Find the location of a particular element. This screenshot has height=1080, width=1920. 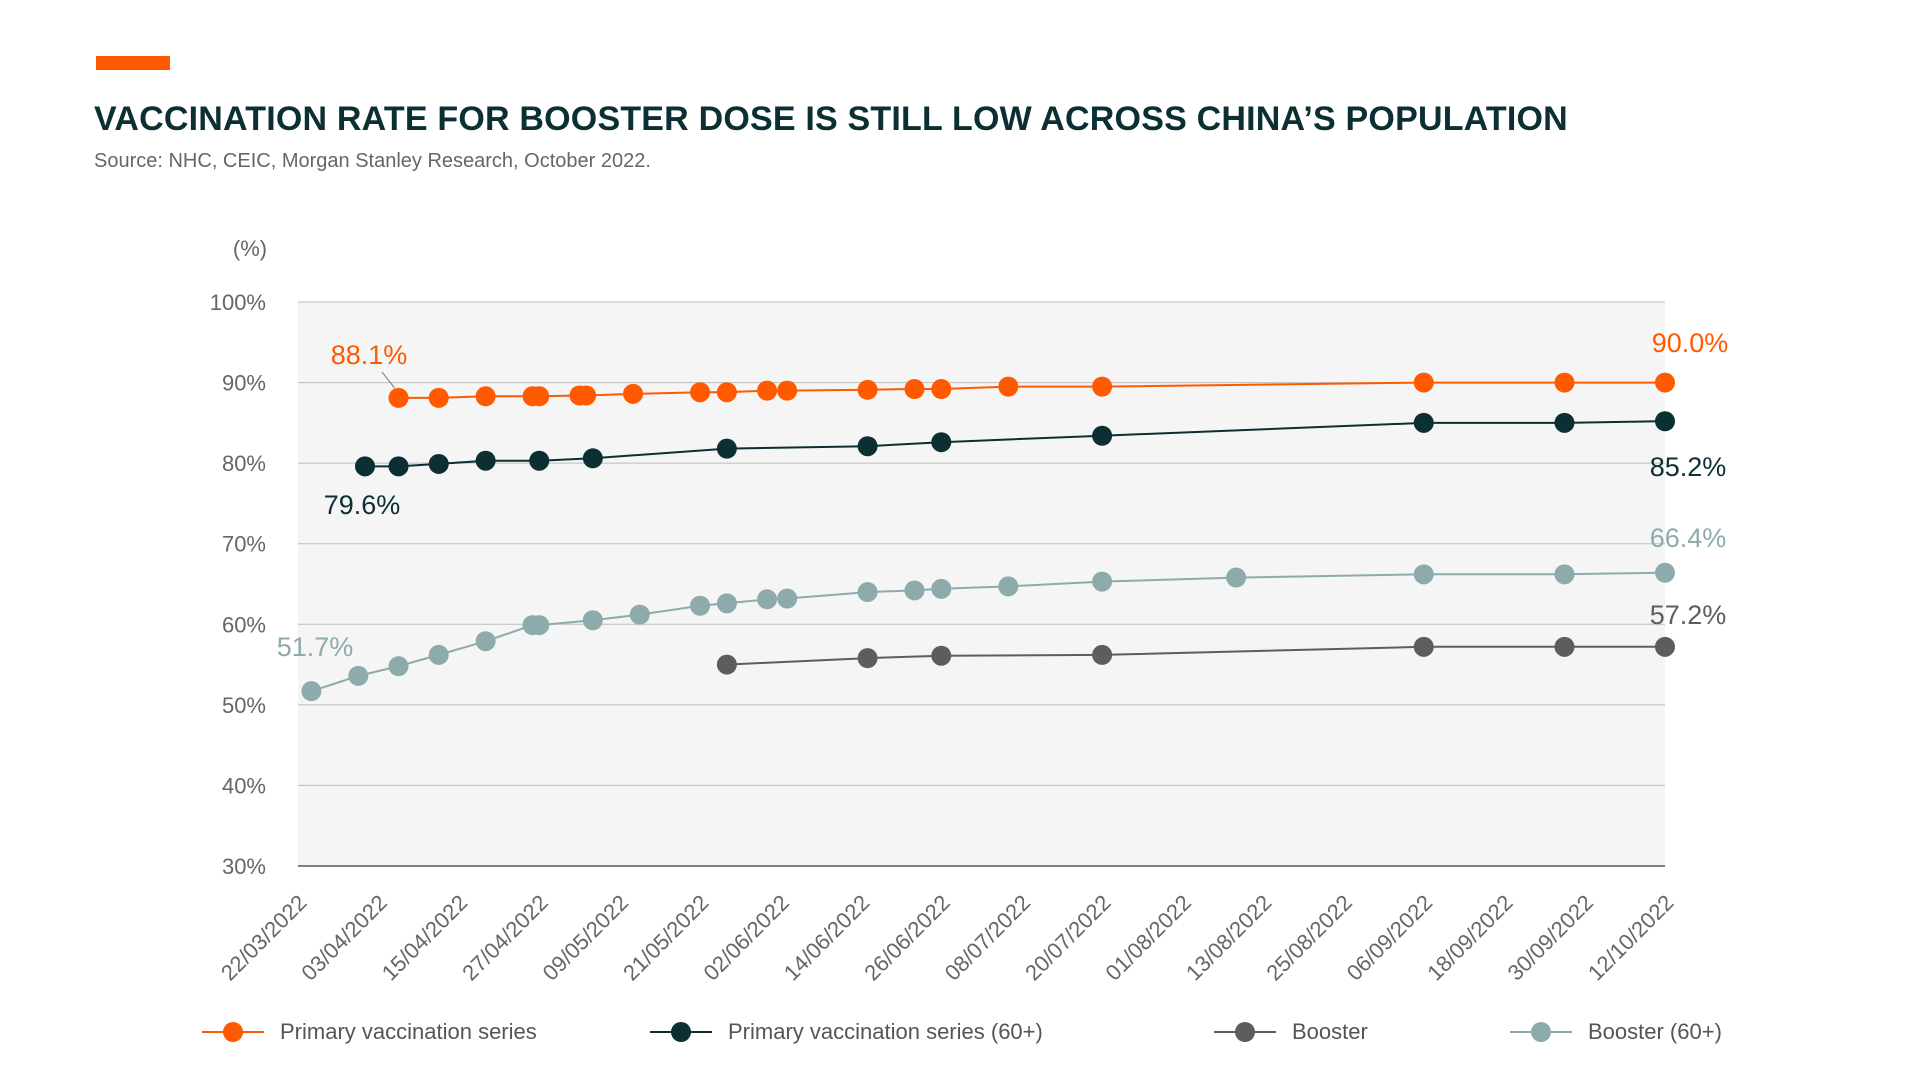

x-tick-label: 03/04/2022 is located at coordinates (344, 938).